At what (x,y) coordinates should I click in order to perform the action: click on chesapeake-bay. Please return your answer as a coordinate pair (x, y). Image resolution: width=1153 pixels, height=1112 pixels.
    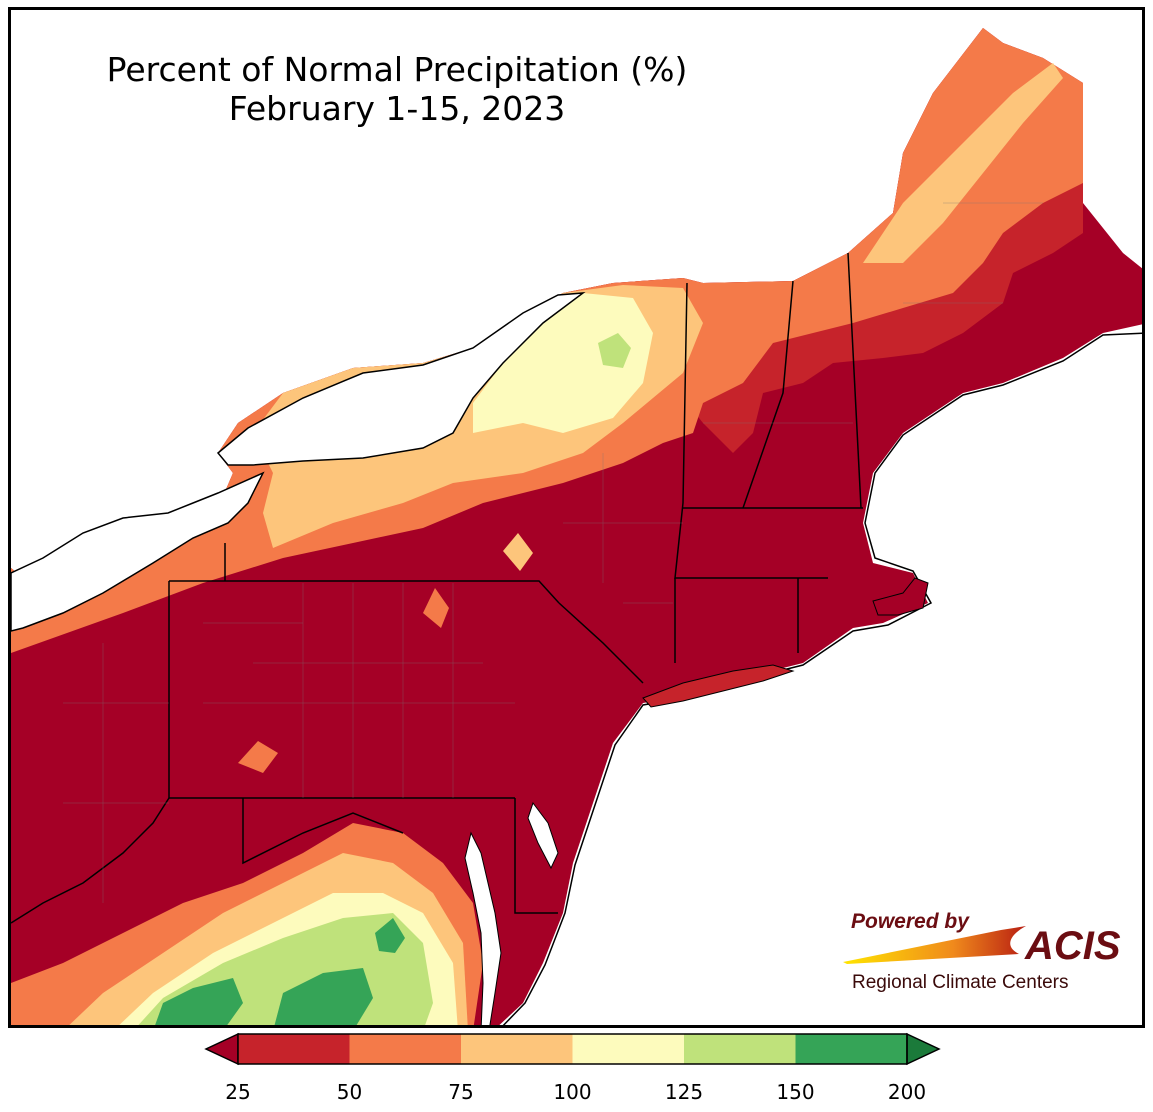
    Looking at the image, I should click on (483, 928).